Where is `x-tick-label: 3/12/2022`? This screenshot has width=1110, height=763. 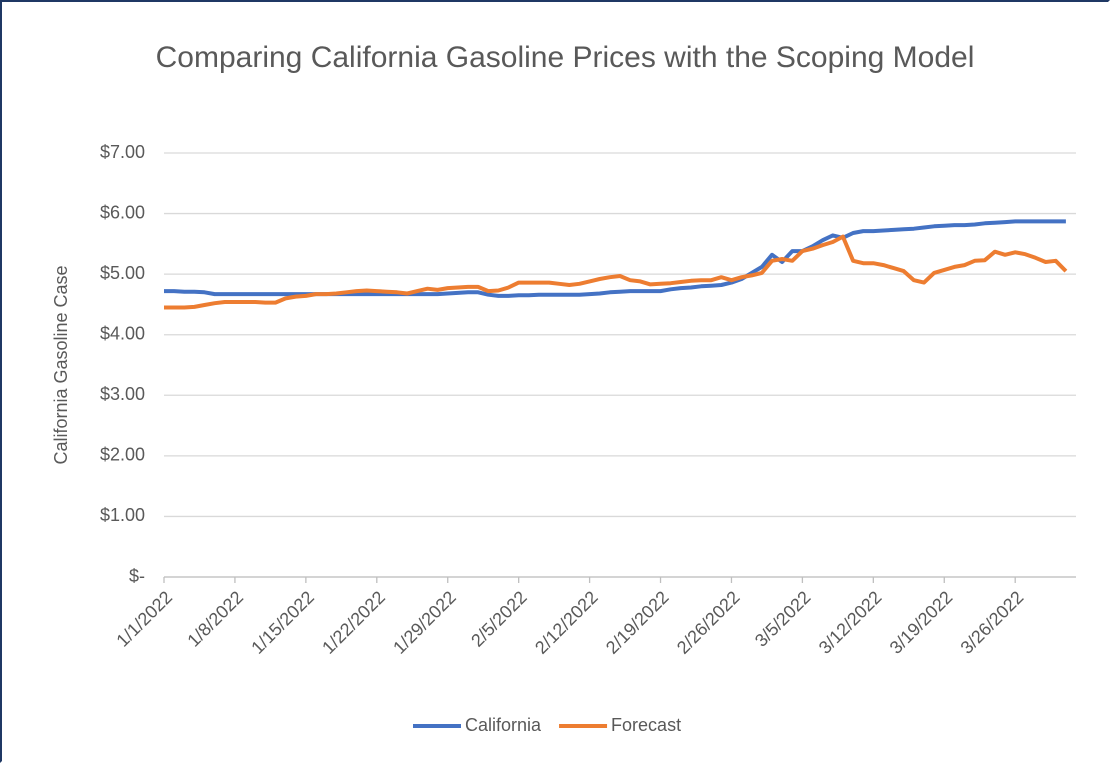 x-tick-label: 3/12/2022 is located at coordinates (850, 622).